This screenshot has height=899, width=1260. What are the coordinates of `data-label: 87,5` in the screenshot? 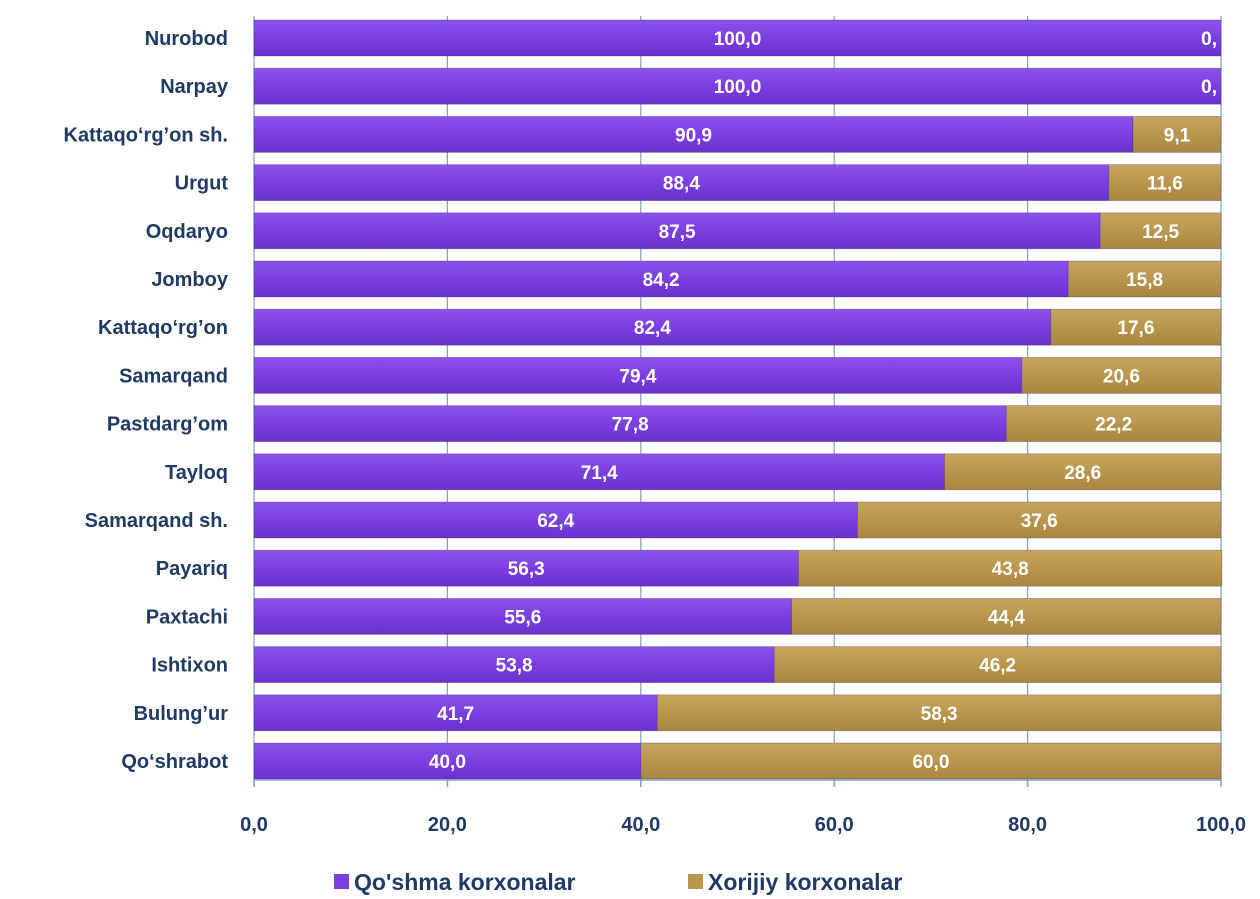 It's located at (677, 232).